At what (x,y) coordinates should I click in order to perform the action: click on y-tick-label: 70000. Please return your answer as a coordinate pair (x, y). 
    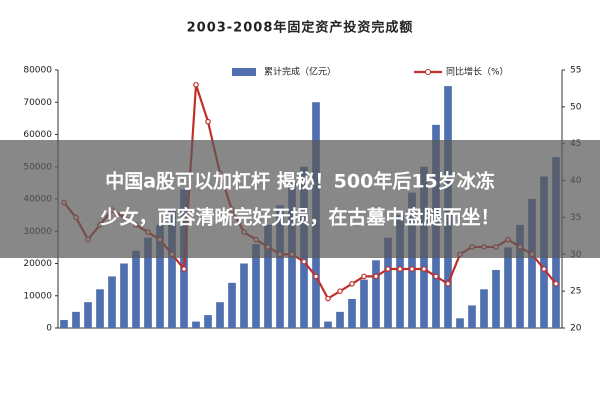
    Looking at the image, I should click on (37, 103).